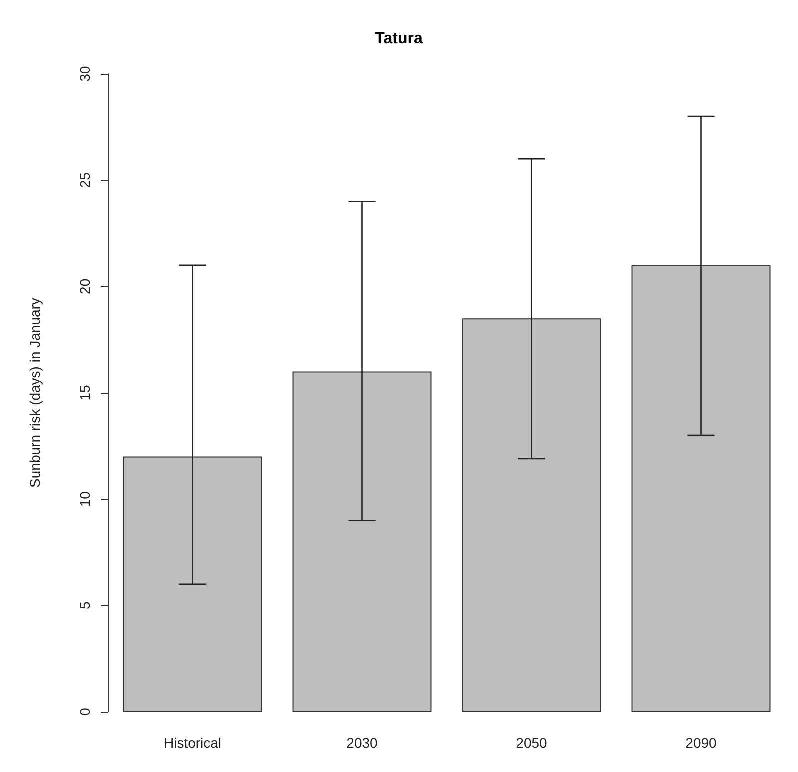 The width and height of the screenshot is (798, 772). I want to click on chart-title: Tatura, so click(399, 39).